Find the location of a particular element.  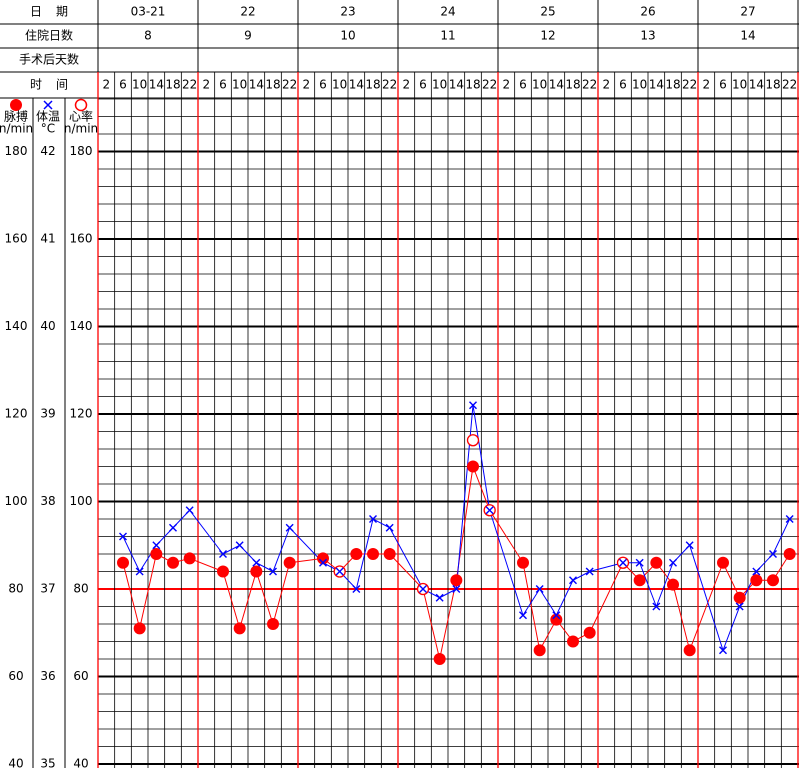

heart-tick-label: 40 is located at coordinates (80, 762).